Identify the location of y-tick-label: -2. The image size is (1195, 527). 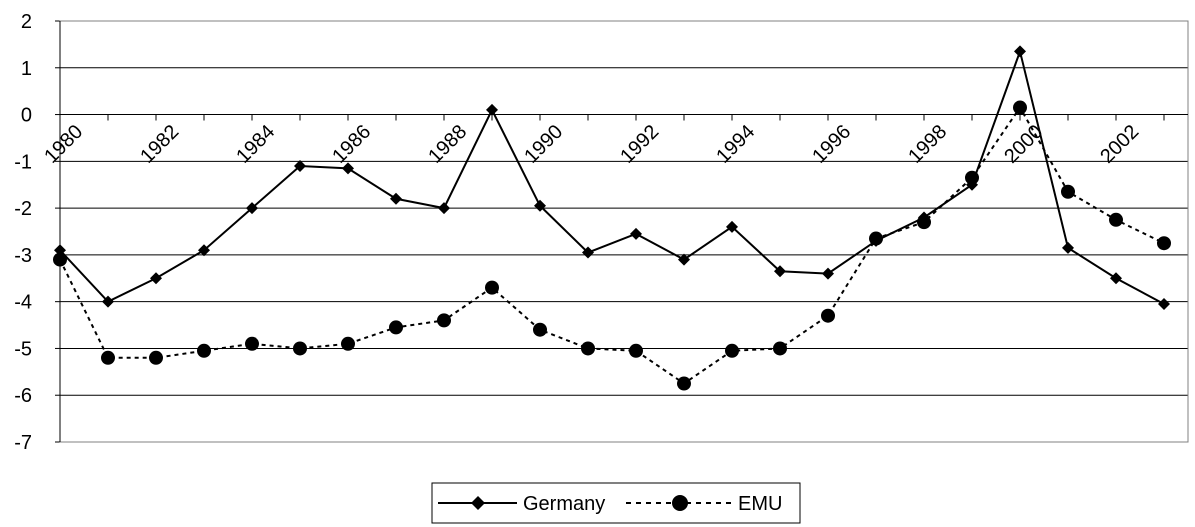
(23, 209).